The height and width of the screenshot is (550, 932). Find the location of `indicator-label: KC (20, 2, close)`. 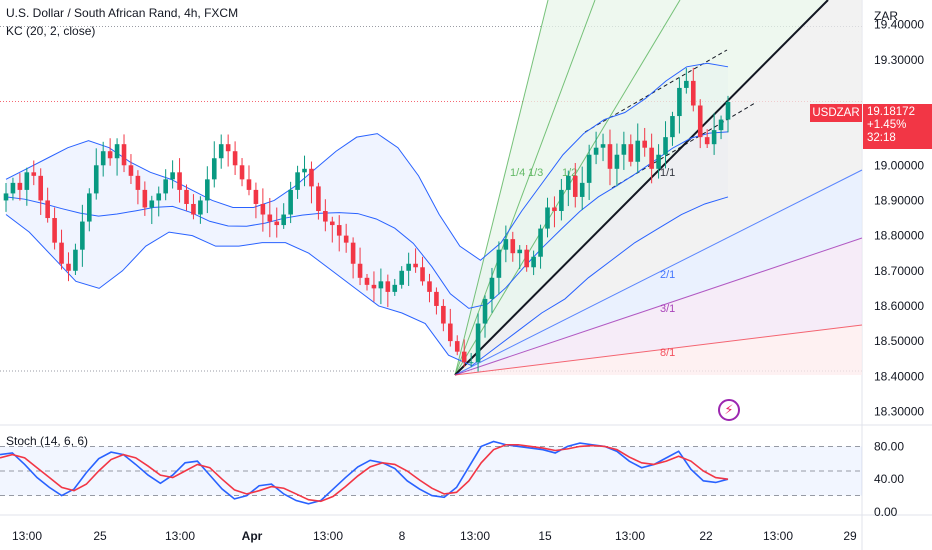

indicator-label: KC (20, 2, close) is located at coordinates (51, 31).